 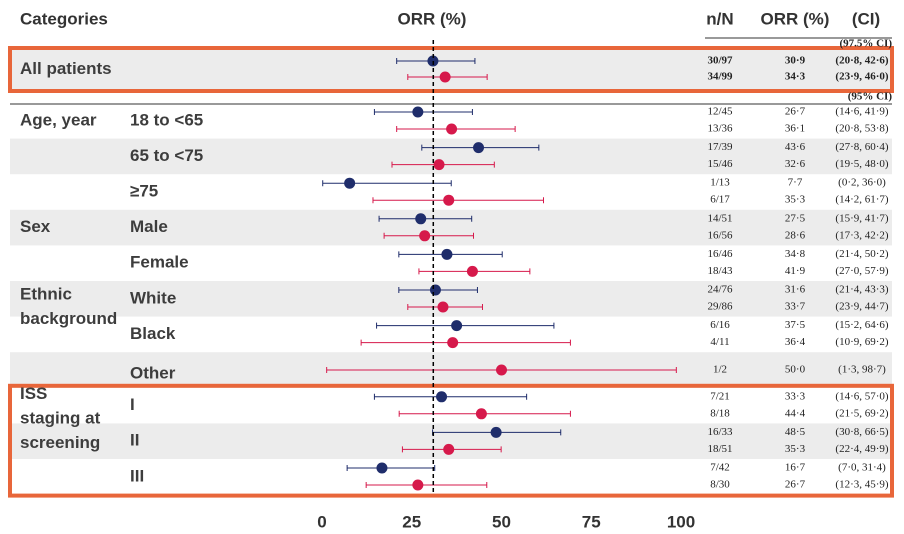 I want to click on orr-value: 34·3, so click(x=795, y=77).